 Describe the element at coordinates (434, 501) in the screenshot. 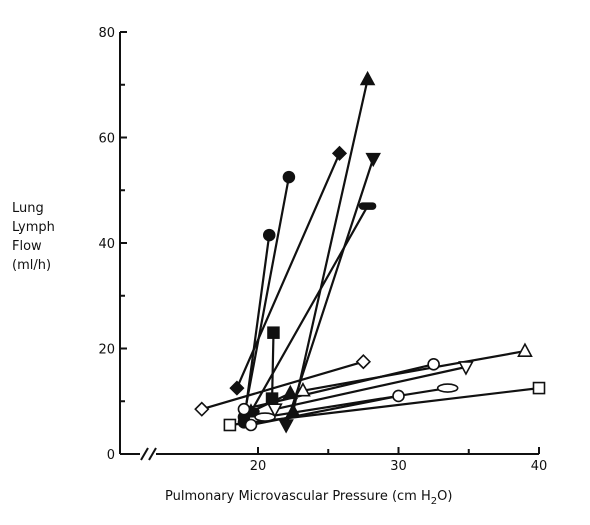

I see `x-axis-label-subscript: 2` at that location.